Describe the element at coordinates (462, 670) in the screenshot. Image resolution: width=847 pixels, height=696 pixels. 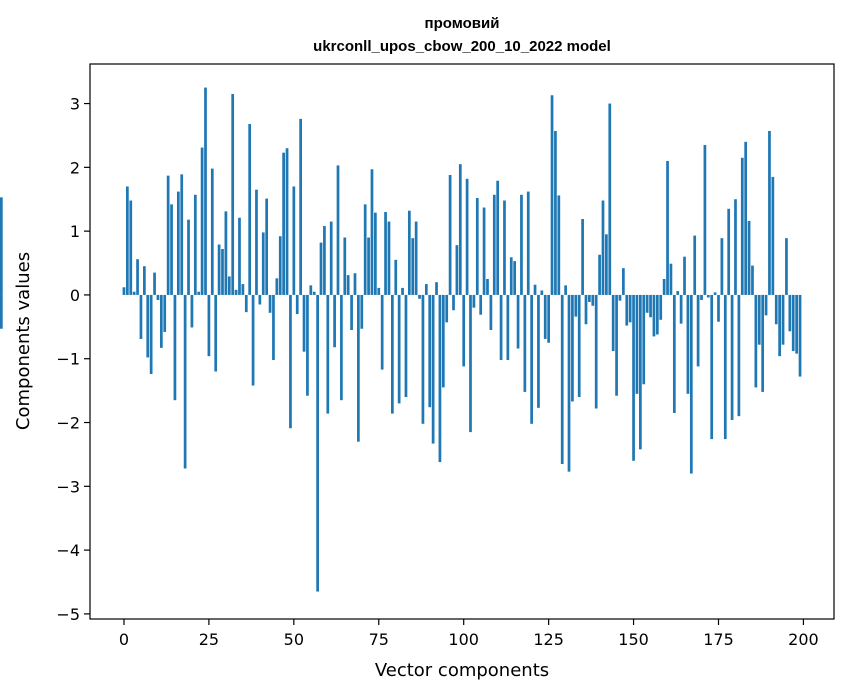
I see `x-axis-label: Vector components` at that location.